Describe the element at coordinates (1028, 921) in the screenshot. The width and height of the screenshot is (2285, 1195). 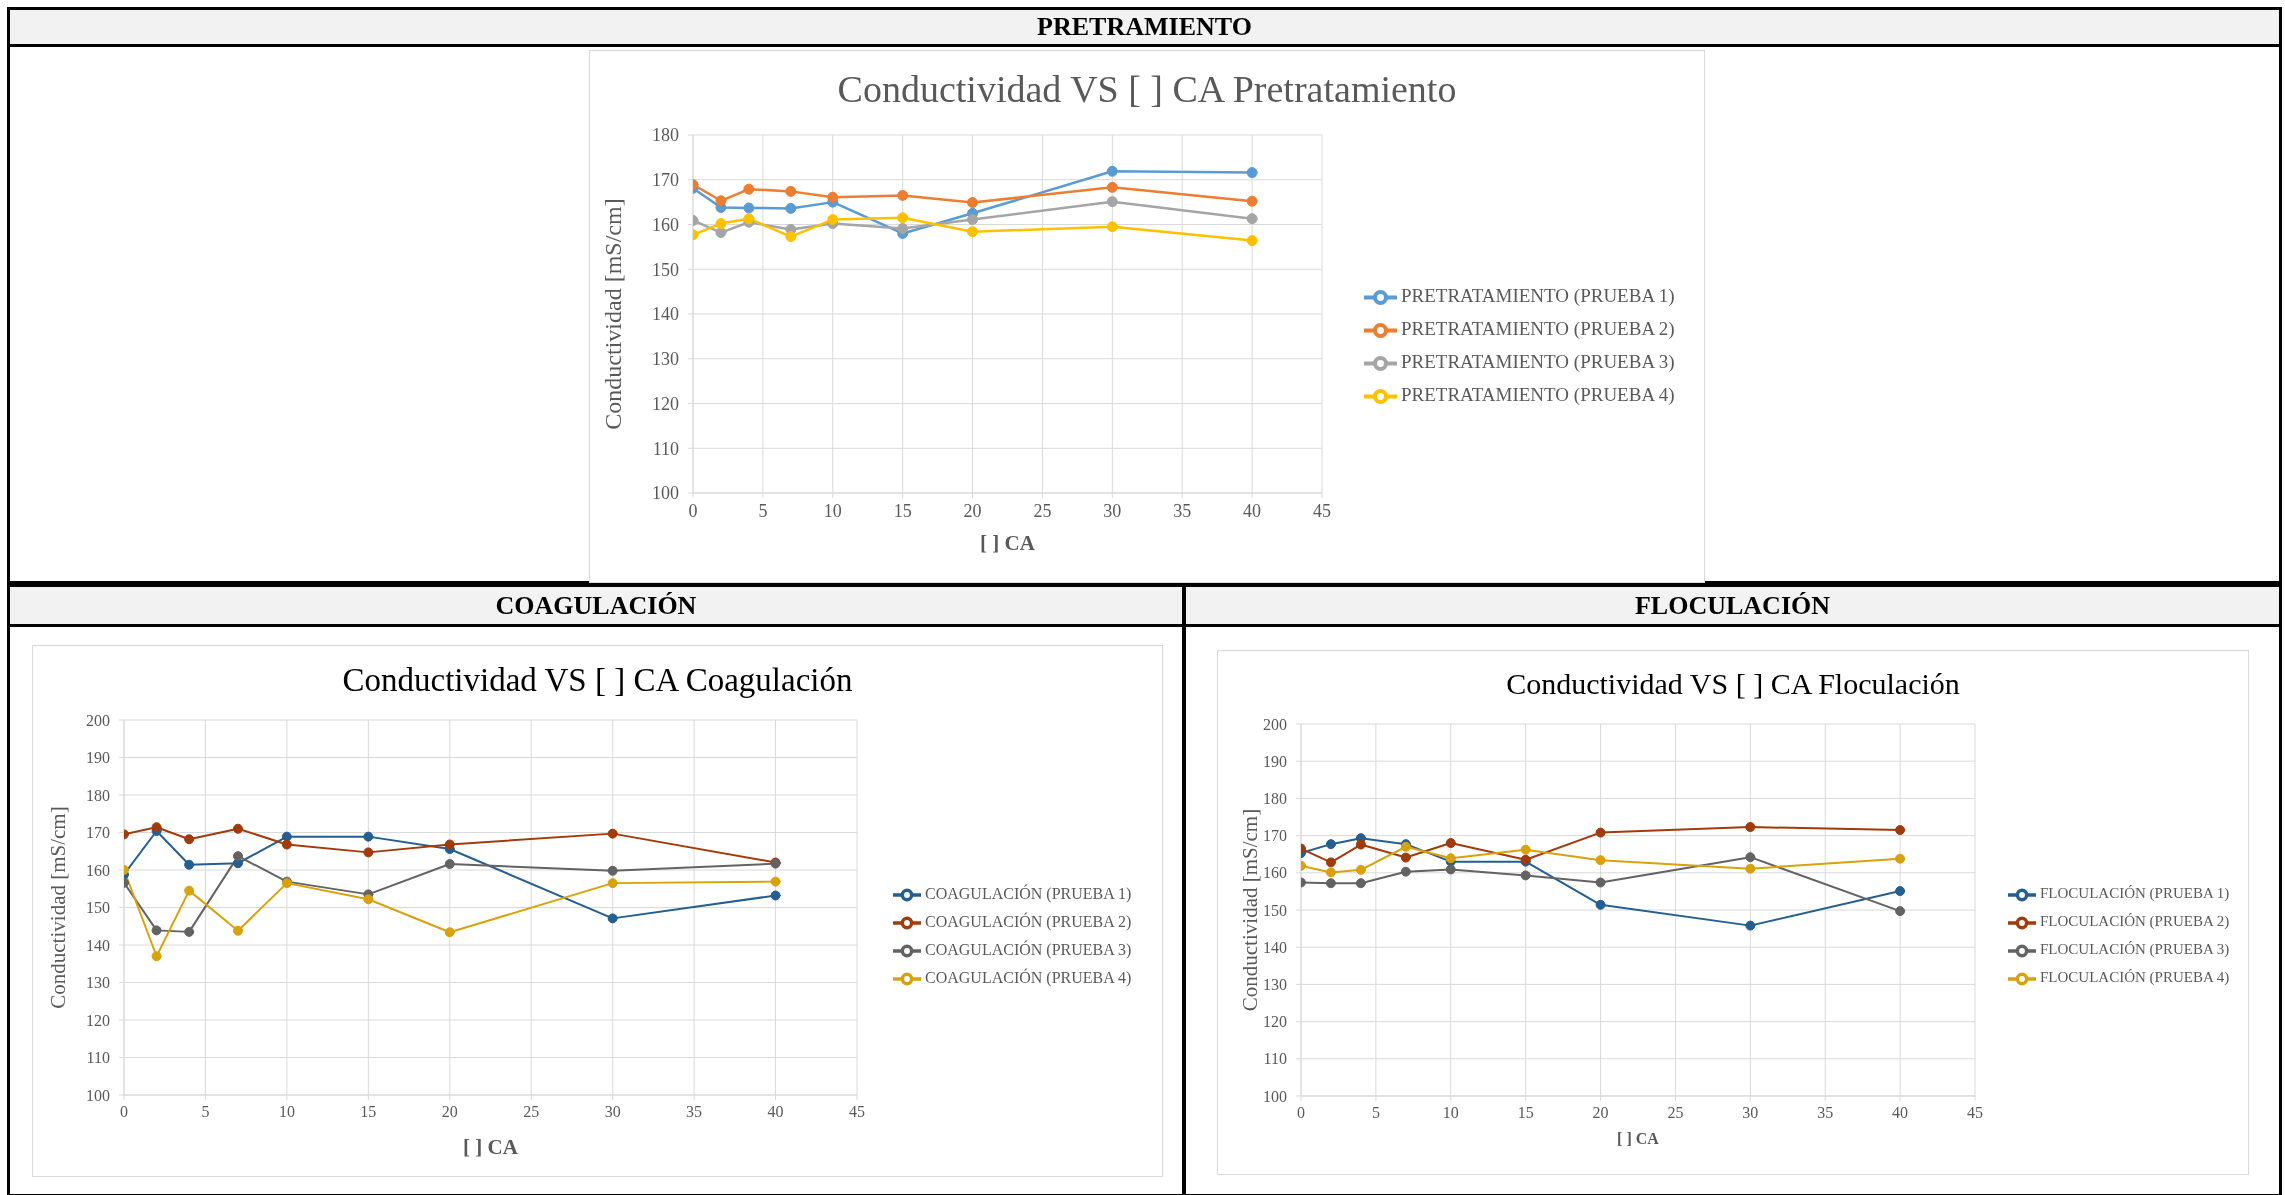
I see `legend-label: COAGULACIÓN (PRUEBA 2)` at that location.